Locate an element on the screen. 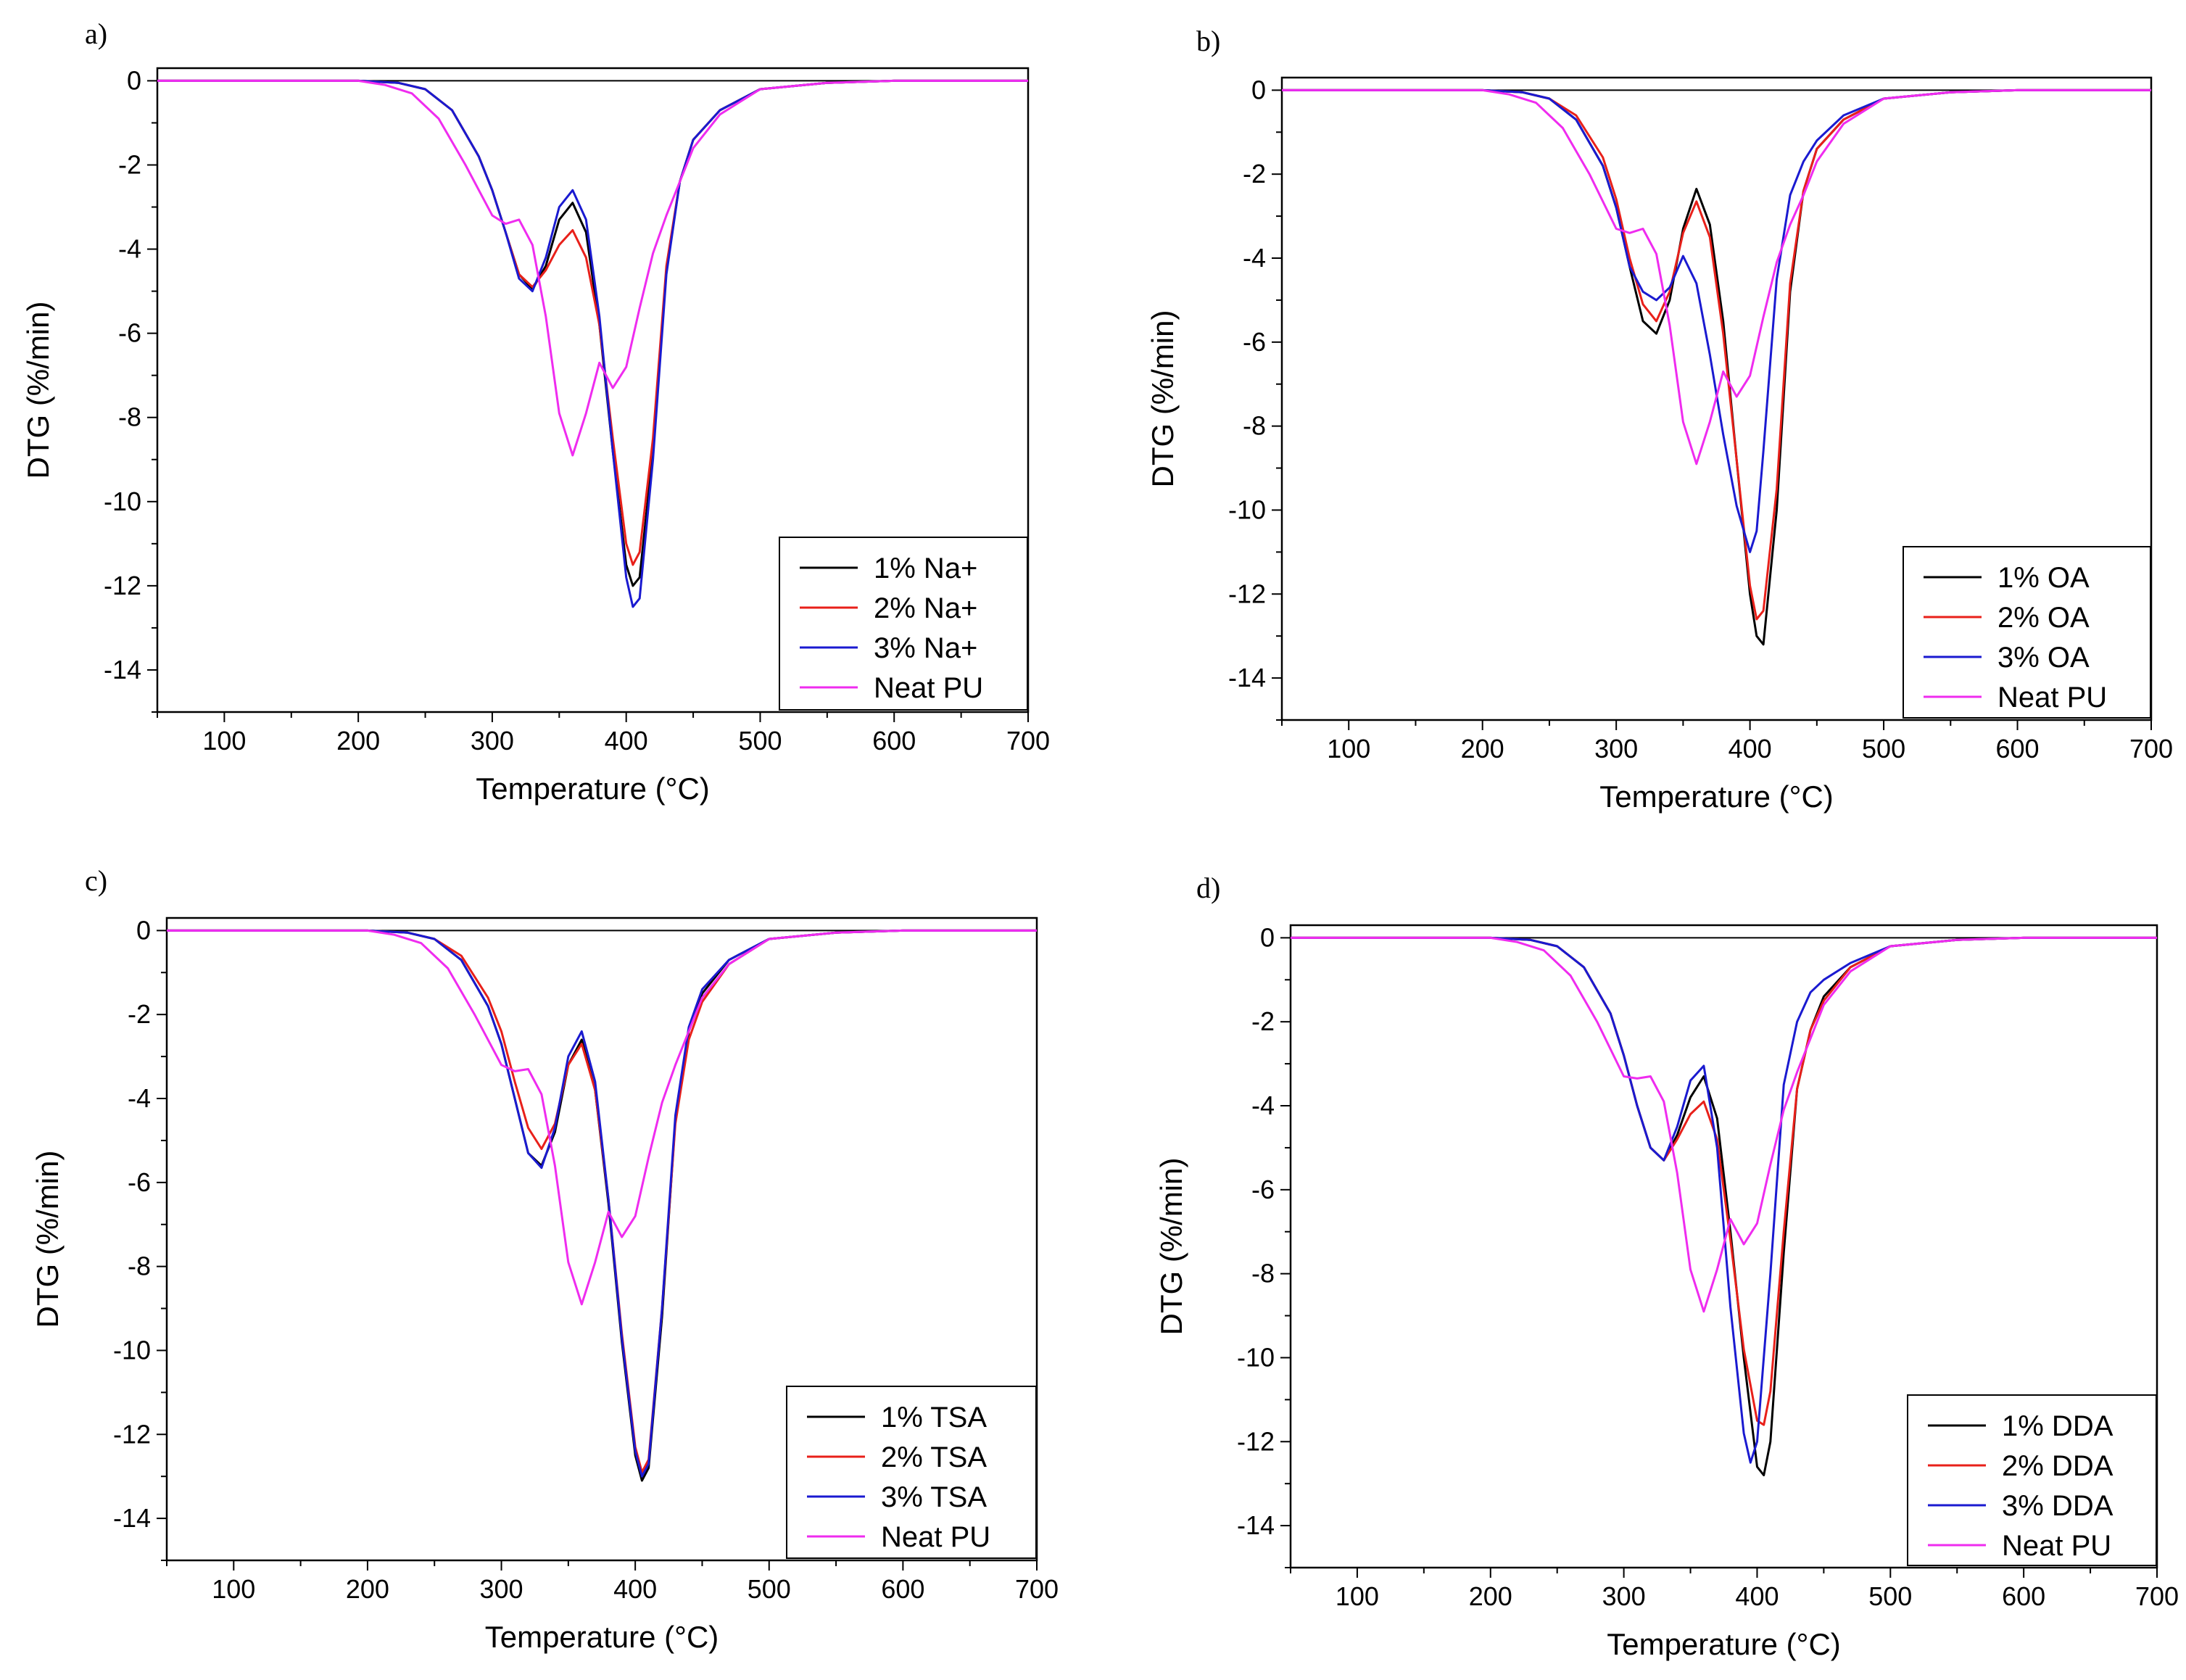 This screenshot has width=2186, height=1680. legend: 1% Na+ 2% Na+ 3% Na+ Neat PU is located at coordinates (903, 624).